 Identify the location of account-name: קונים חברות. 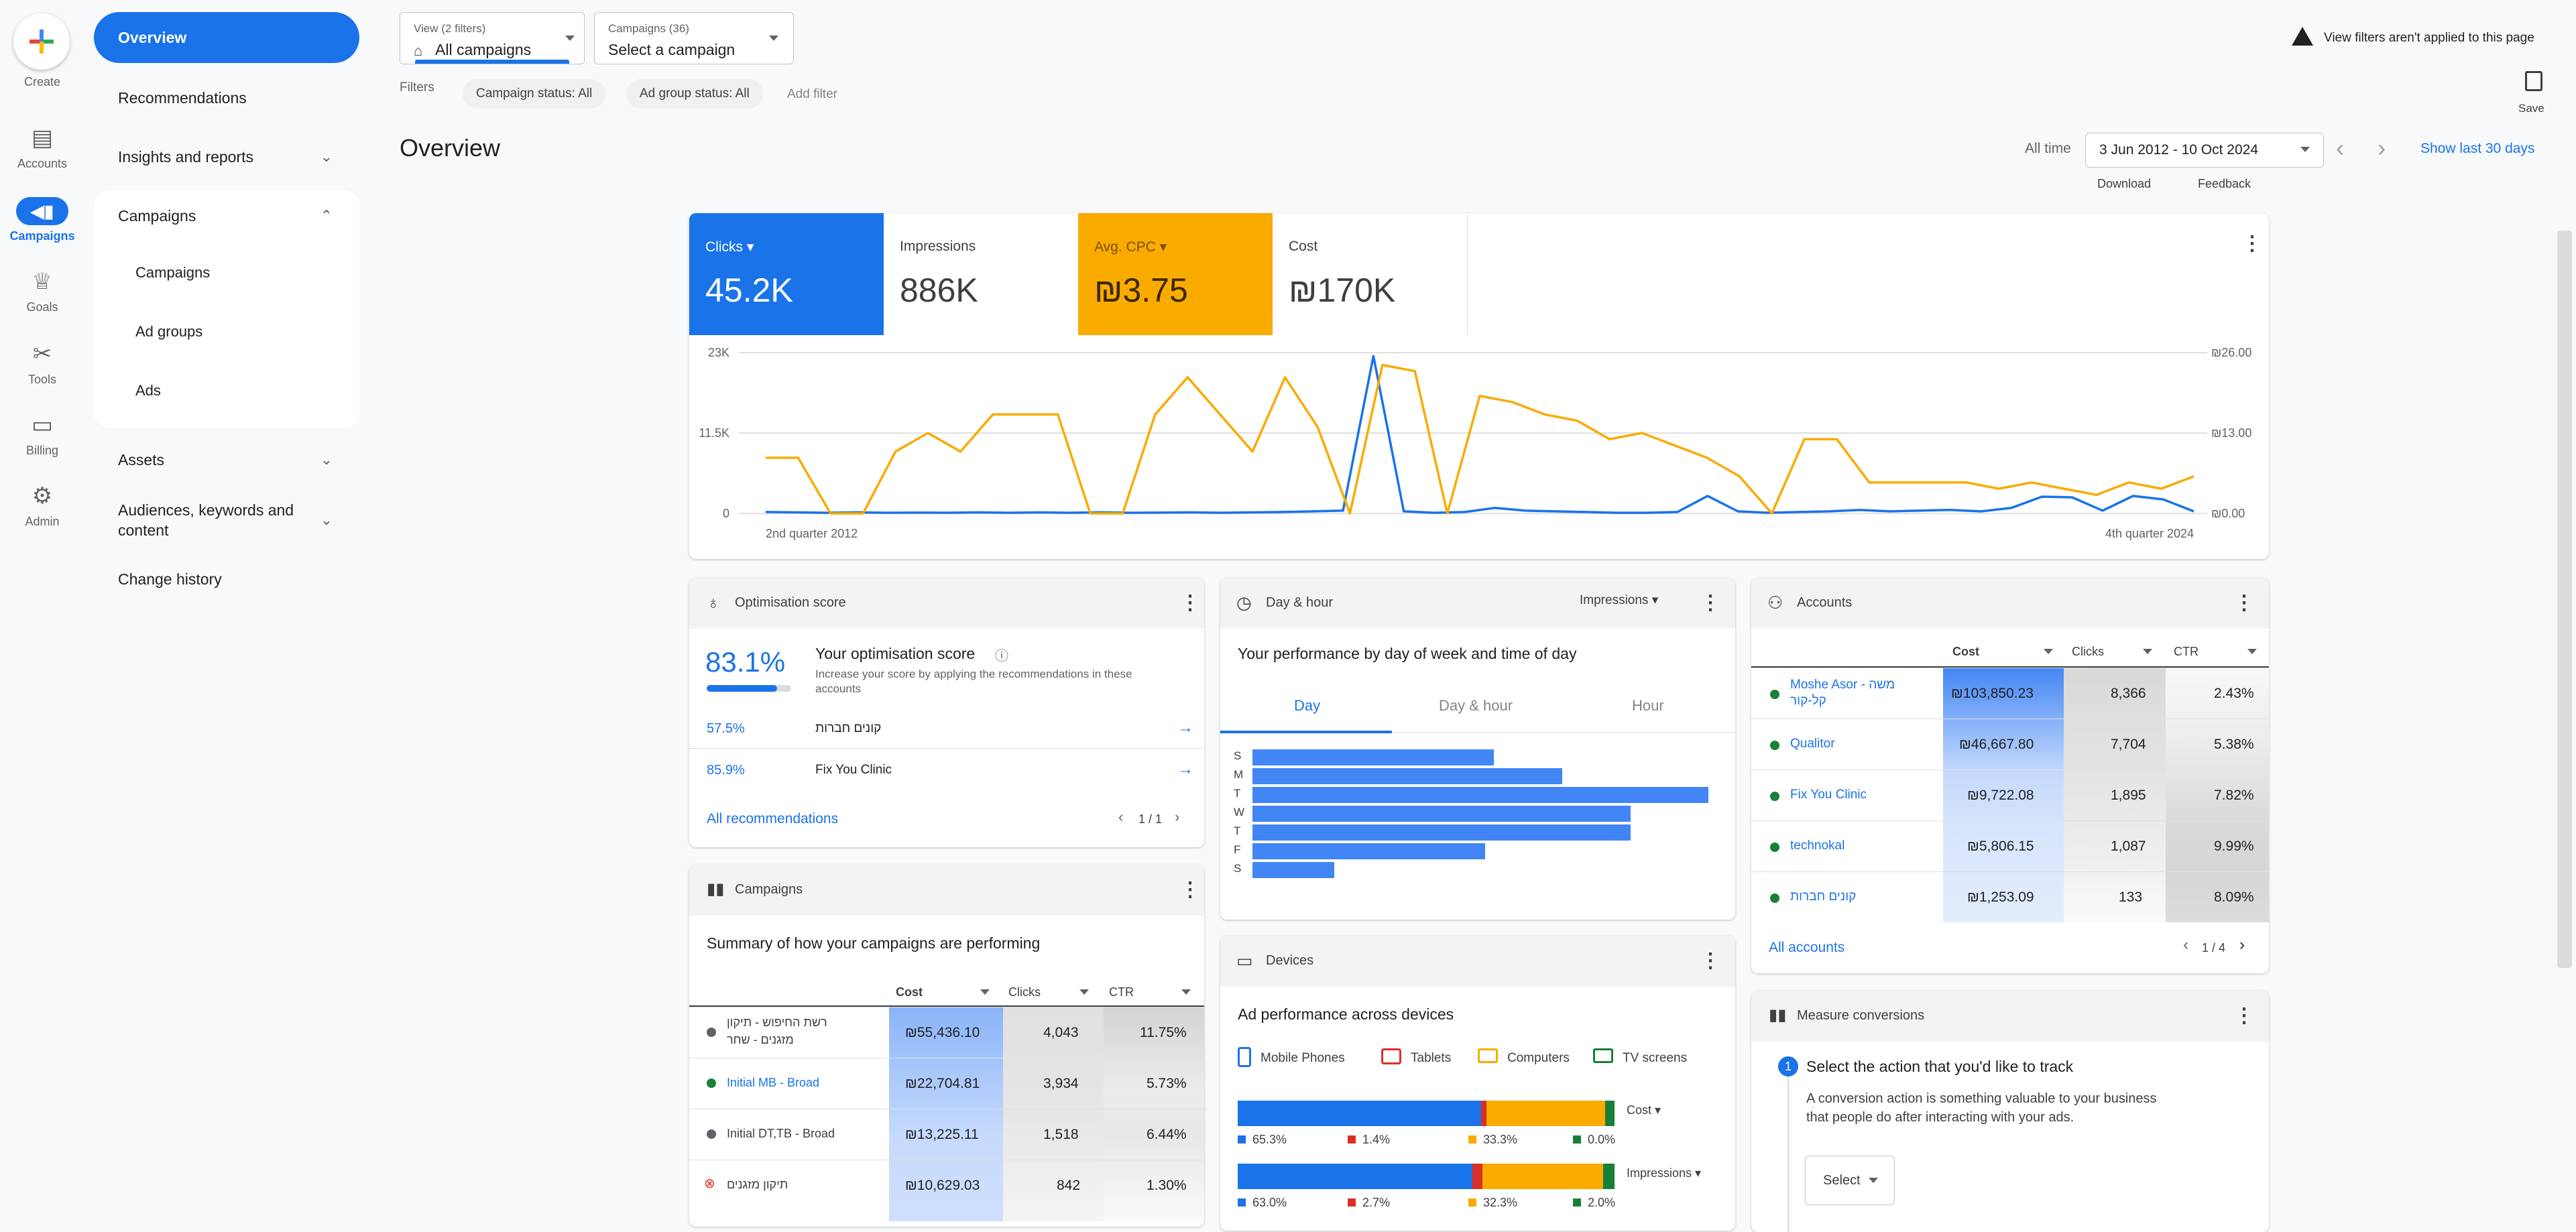
(1823, 896).